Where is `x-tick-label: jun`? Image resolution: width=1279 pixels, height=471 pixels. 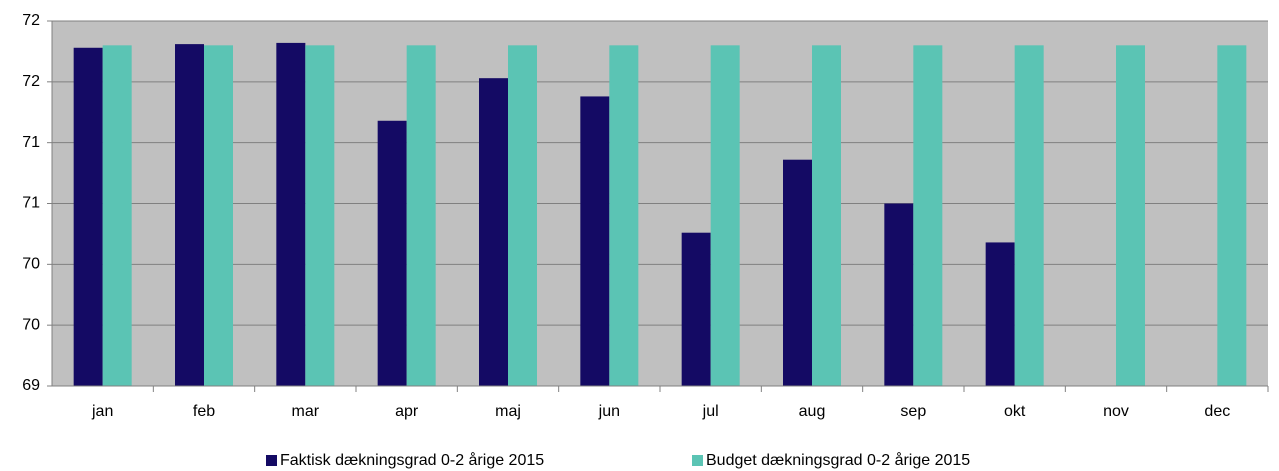
x-tick-label: jun is located at coordinates (609, 411).